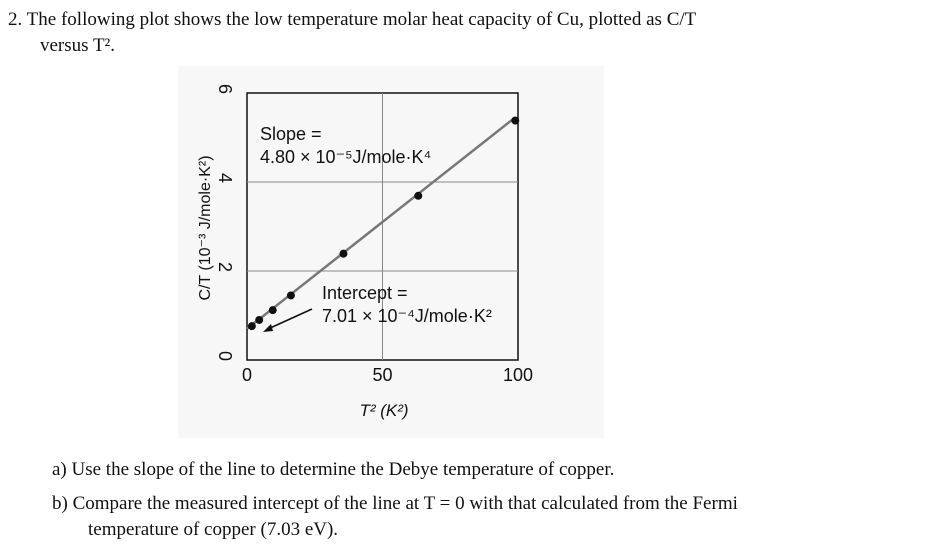 The width and height of the screenshot is (930, 556). I want to click on x-tick-label: 100, so click(518, 375).